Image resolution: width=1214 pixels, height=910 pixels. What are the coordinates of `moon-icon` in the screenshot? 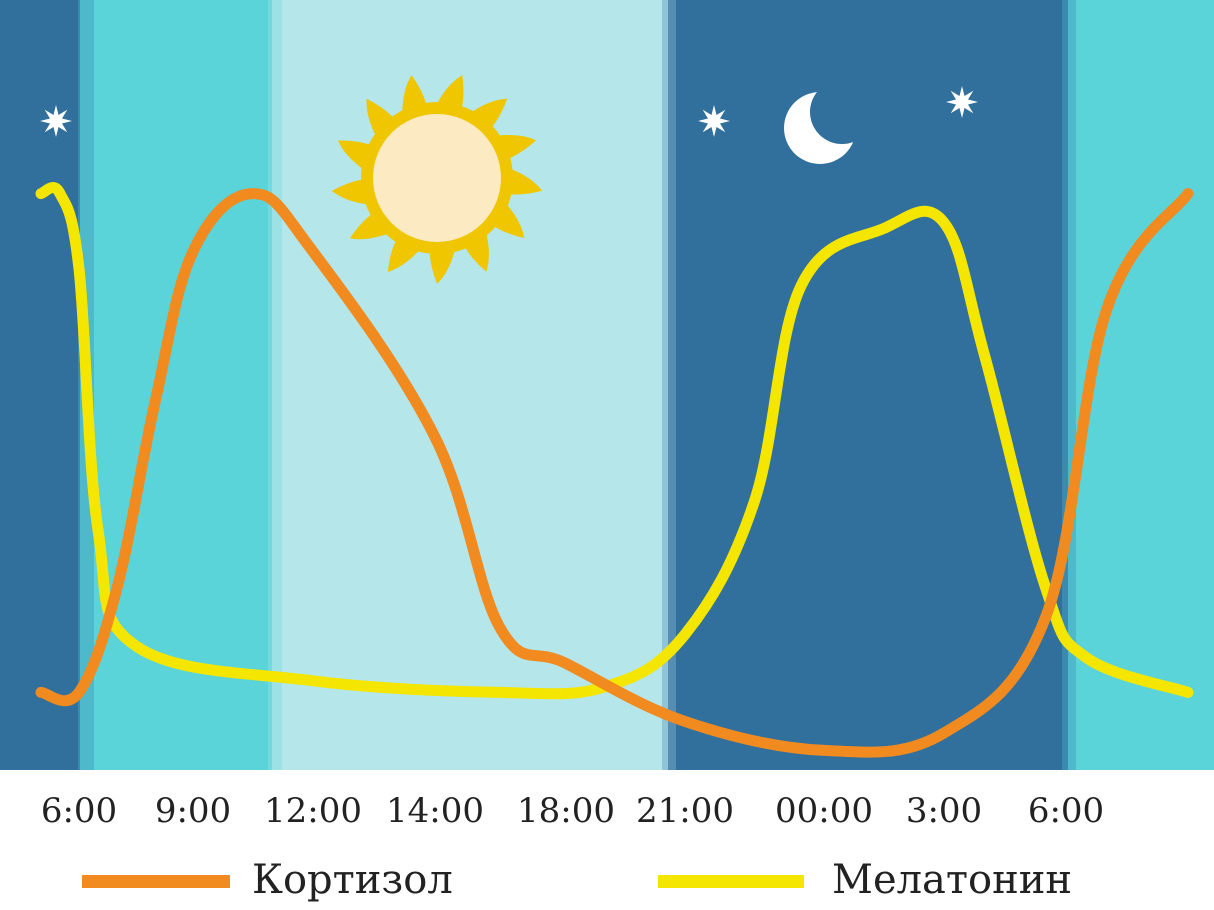 It's located at (829, 122).